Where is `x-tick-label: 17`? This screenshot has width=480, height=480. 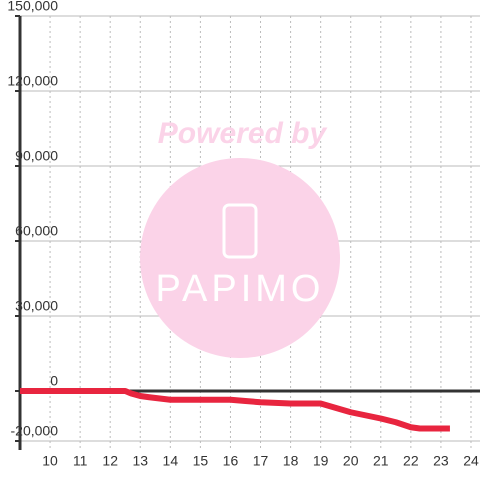
x-tick-label: 17 is located at coordinates (261, 461).